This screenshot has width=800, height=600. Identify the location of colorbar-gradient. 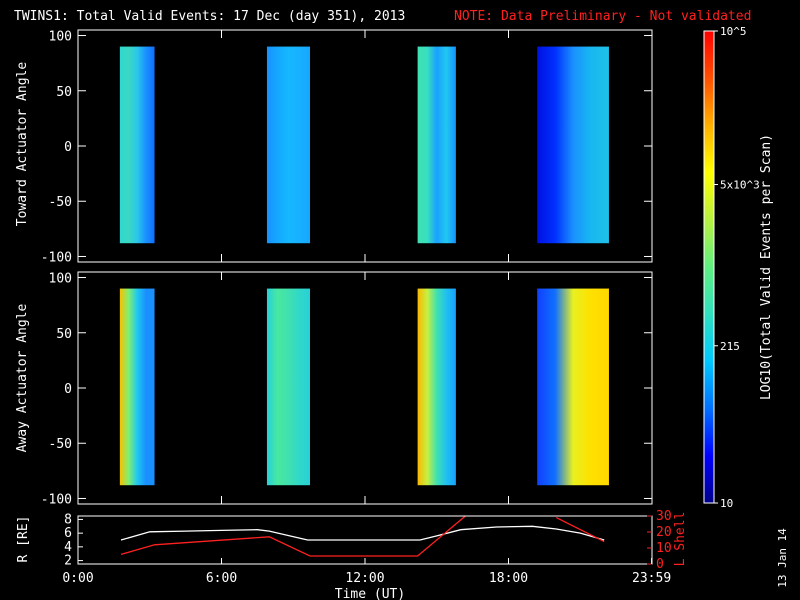
(709, 267).